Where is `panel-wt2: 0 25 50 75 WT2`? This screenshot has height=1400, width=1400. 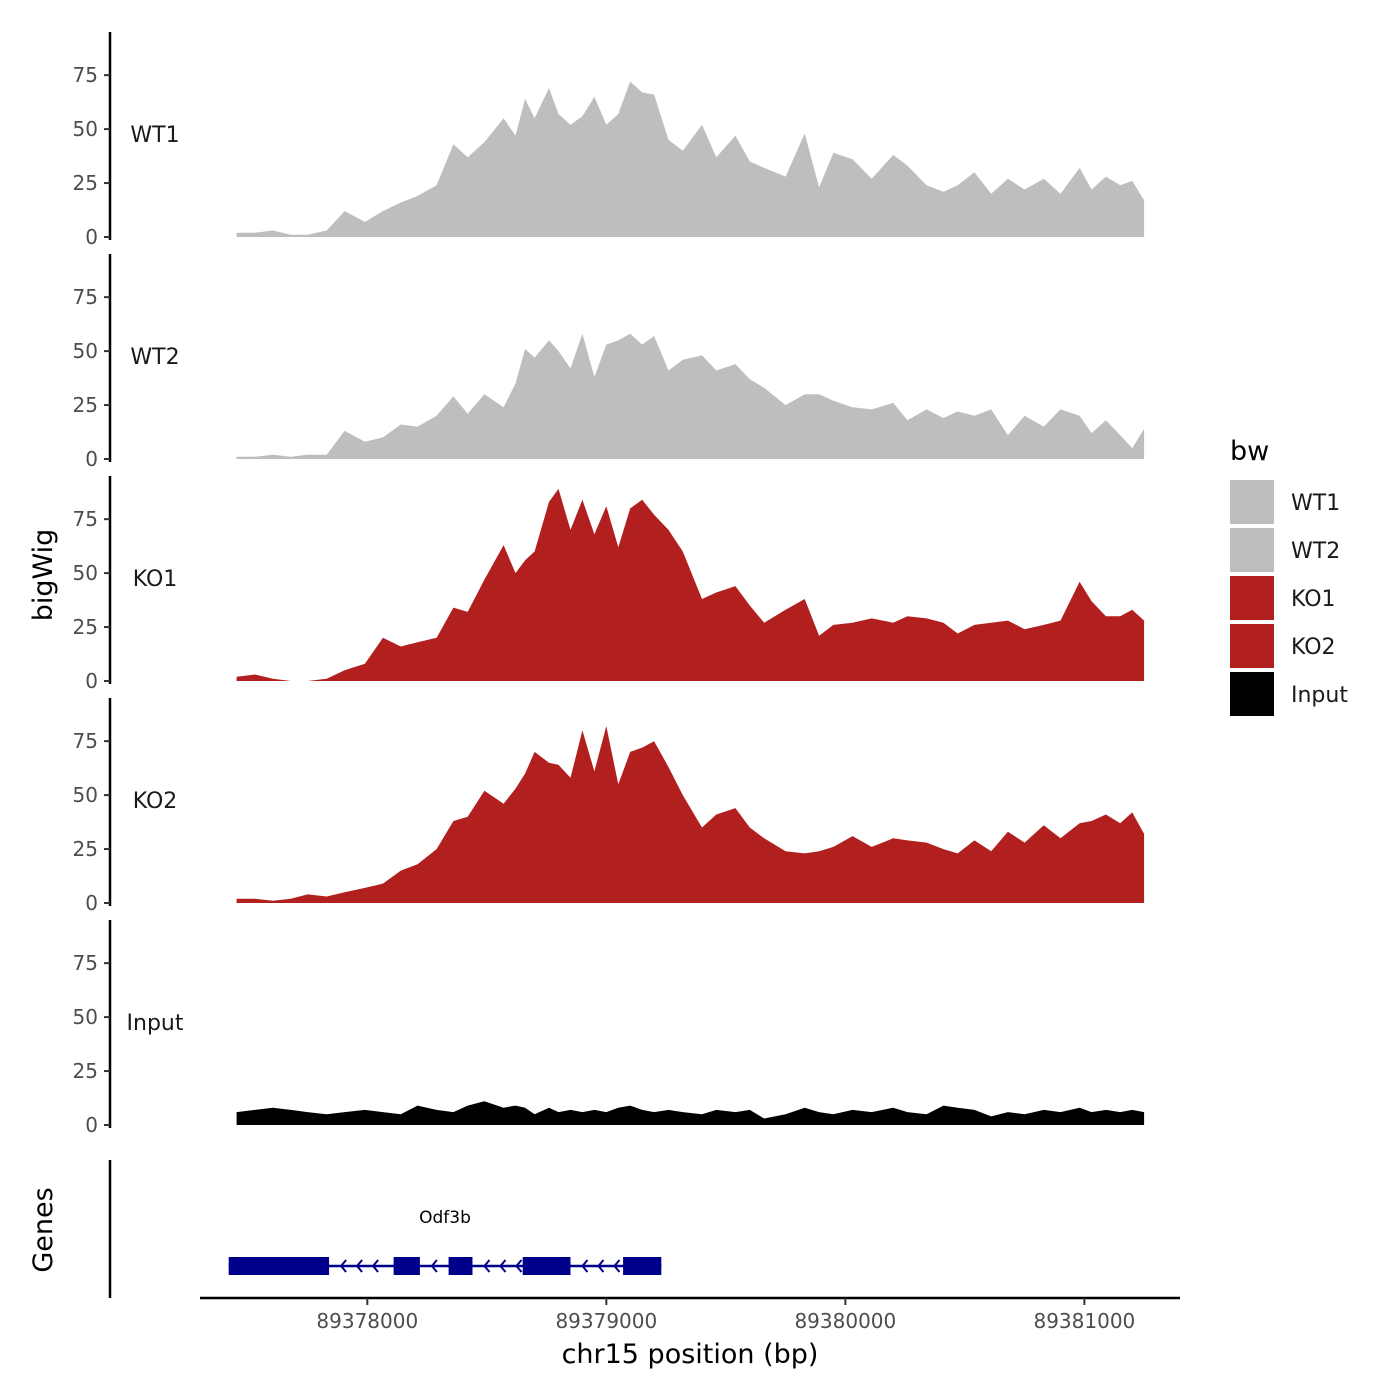 panel-wt2: 0 25 50 75 WT2 is located at coordinates (609, 362).